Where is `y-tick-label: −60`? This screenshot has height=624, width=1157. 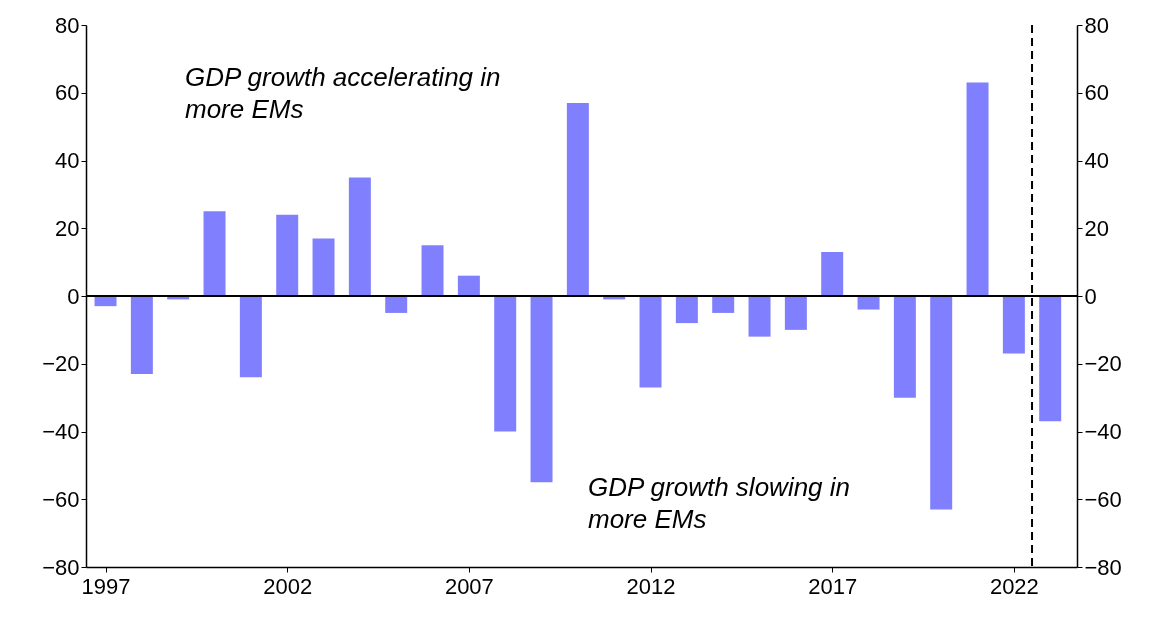
y-tick-label: −60 is located at coordinates (61, 499).